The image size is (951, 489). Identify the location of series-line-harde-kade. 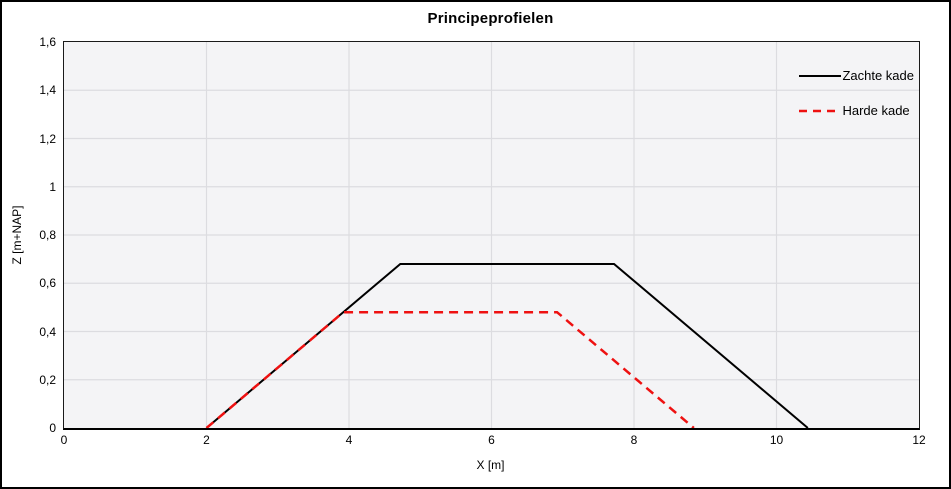
(450, 369).